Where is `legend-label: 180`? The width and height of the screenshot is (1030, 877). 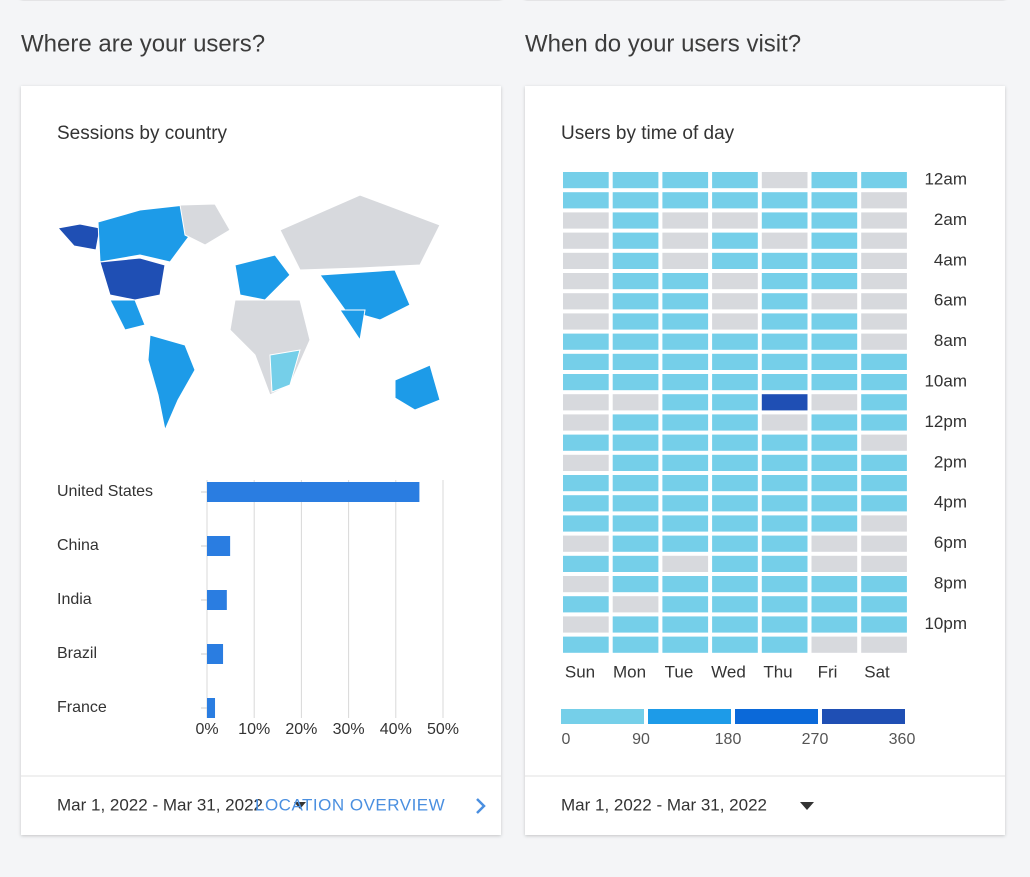
legend-label: 180 is located at coordinates (728, 739).